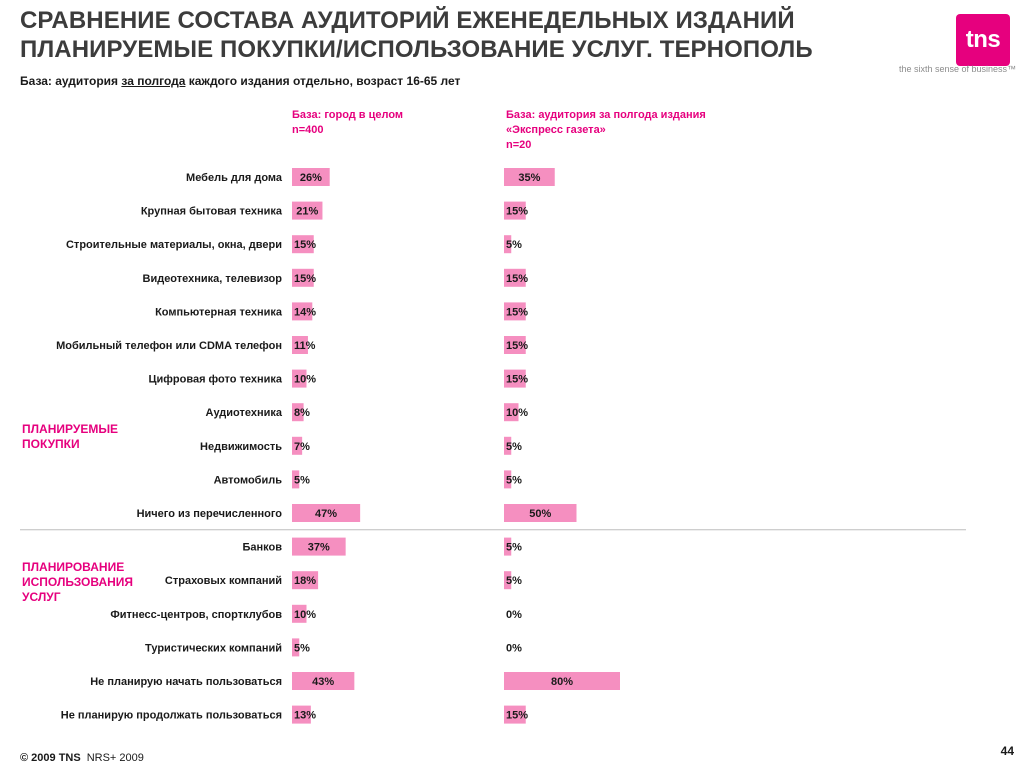 The image size is (1024, 768). I want to click on value-label-series-1: 7%, so click(302, 447).